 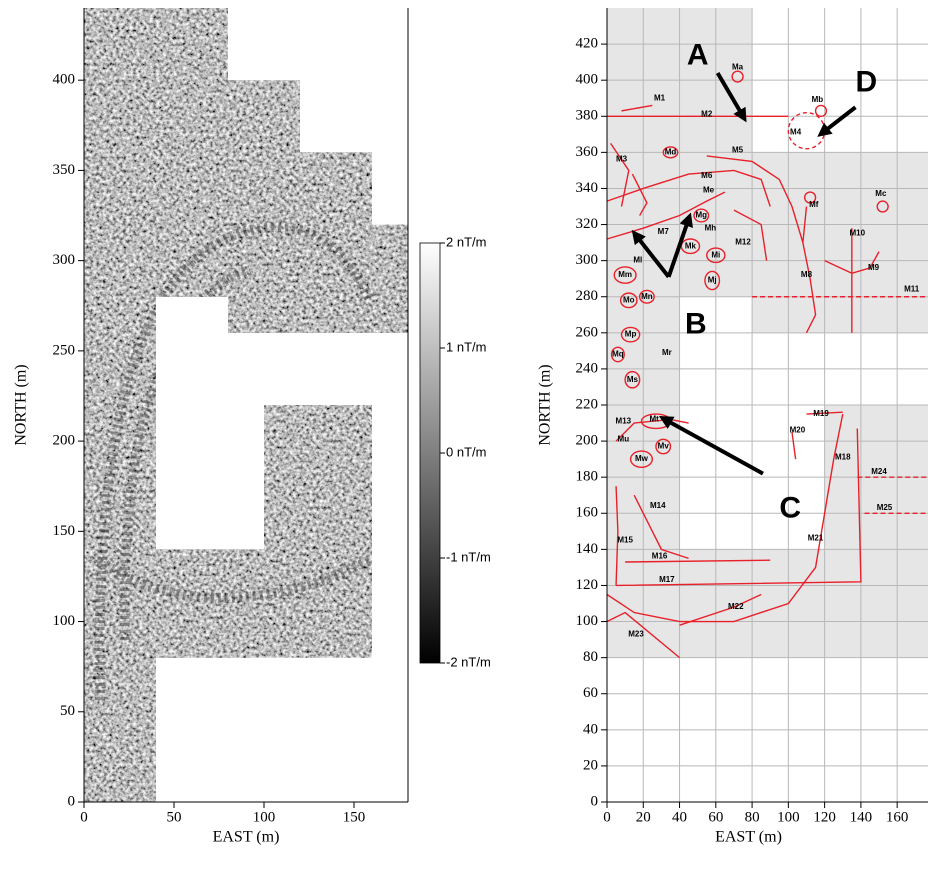 What do you see at coordinates (587, 116) in the screenshot?
I see `y-tick-label: 380` at bounding box center [587, 116].